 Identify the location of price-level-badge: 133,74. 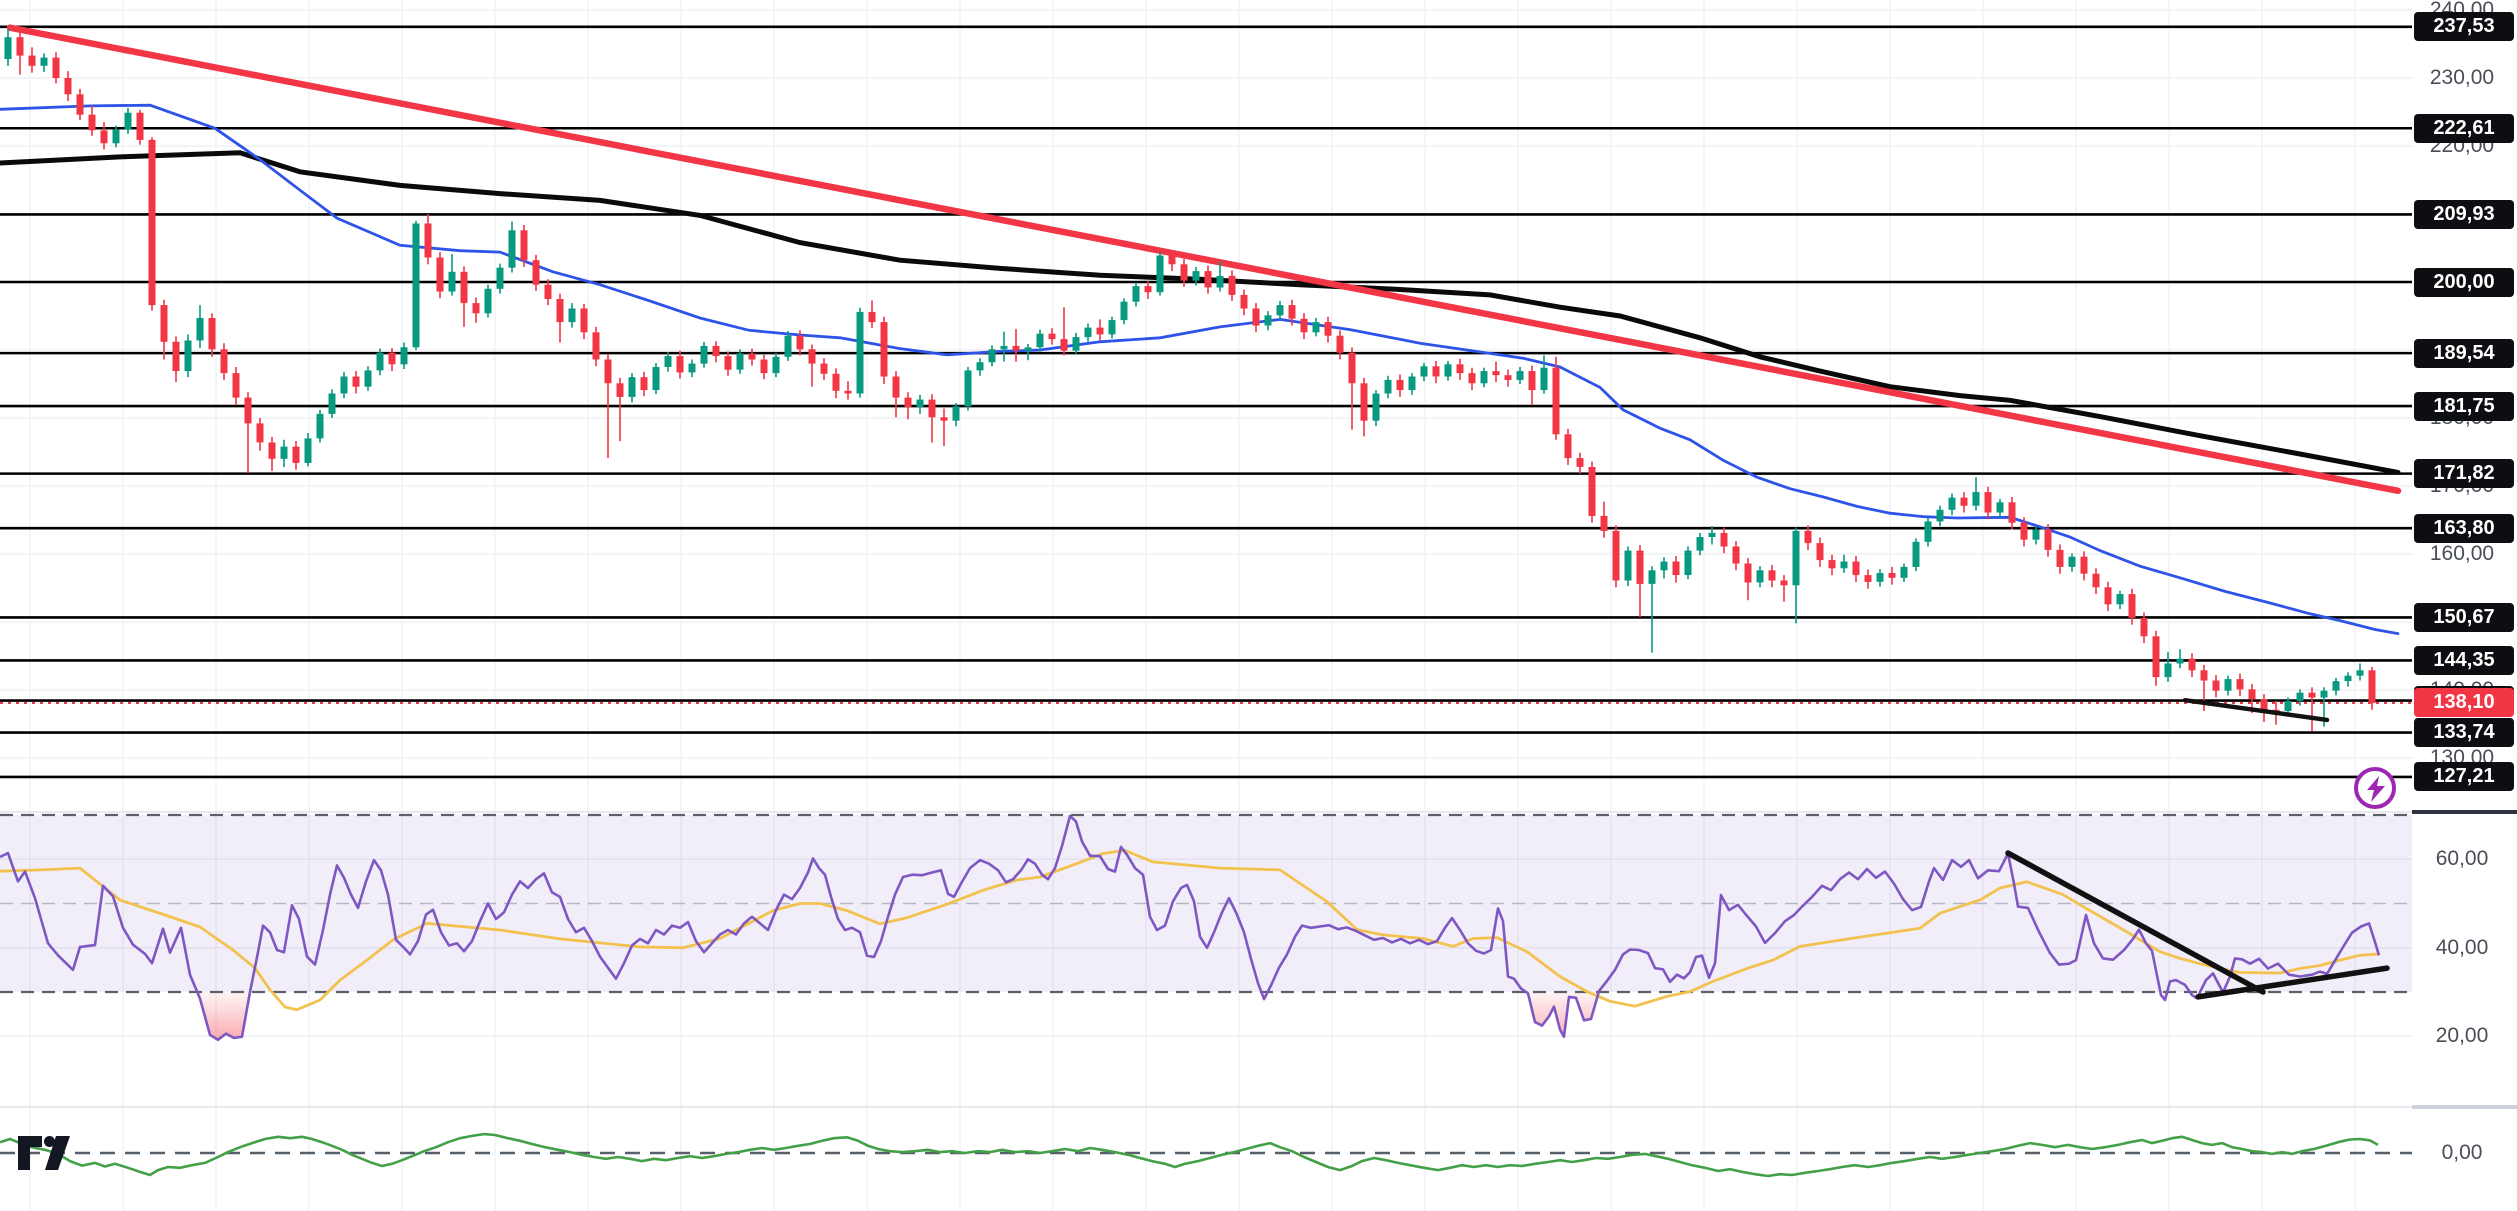
(2464, 733).